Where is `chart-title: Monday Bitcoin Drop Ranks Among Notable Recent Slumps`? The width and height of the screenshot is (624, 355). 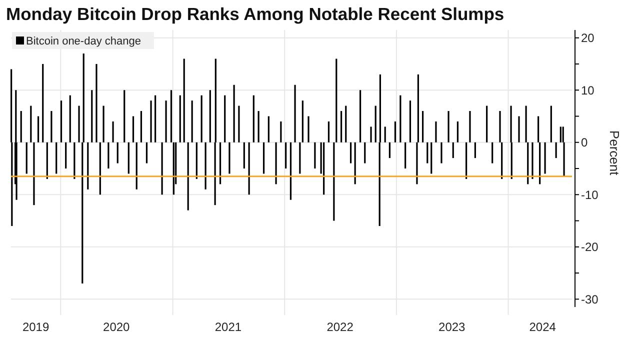 chart-title: Monday Bitcoin Drop Ranks Among Notable Recent Slumps is located at coordinates (255, 14).